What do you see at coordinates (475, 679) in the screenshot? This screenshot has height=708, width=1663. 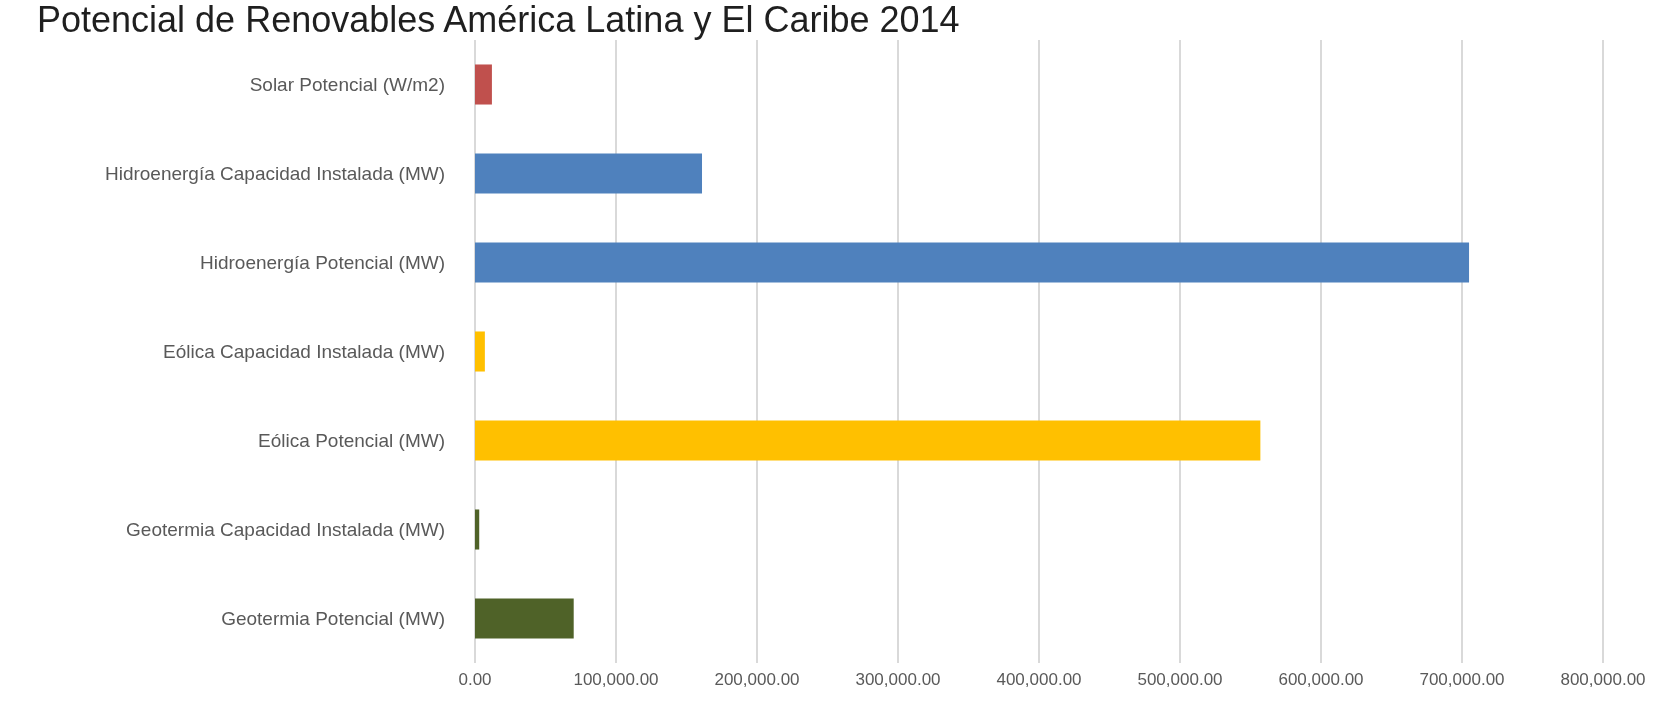 I see `x-tick-label: 0.00` at bounding box center [475, 679].